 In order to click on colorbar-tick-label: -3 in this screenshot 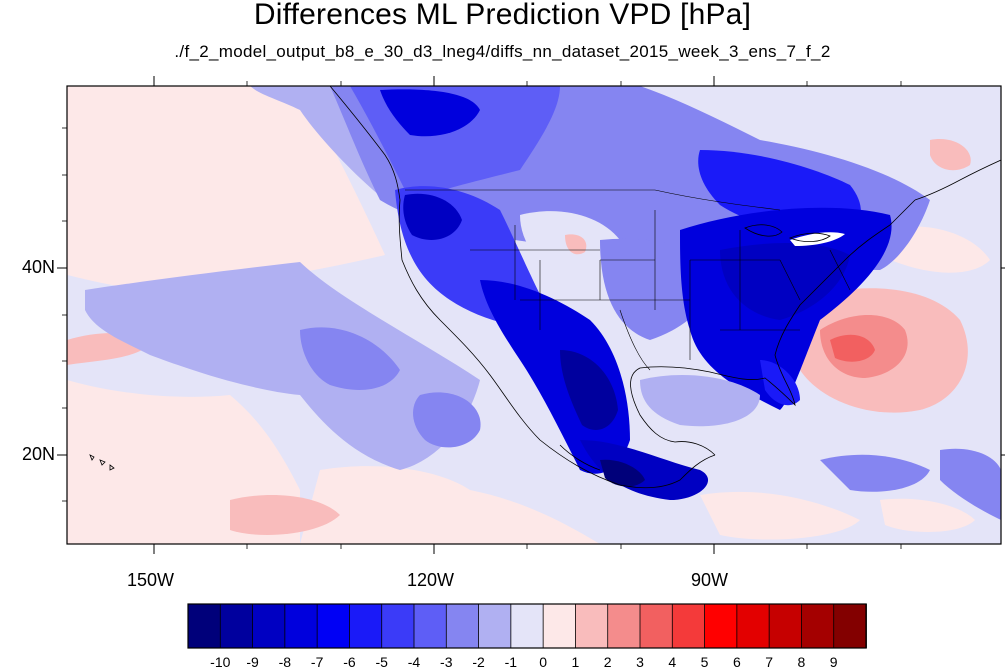, I will do `click(446, 662)`.